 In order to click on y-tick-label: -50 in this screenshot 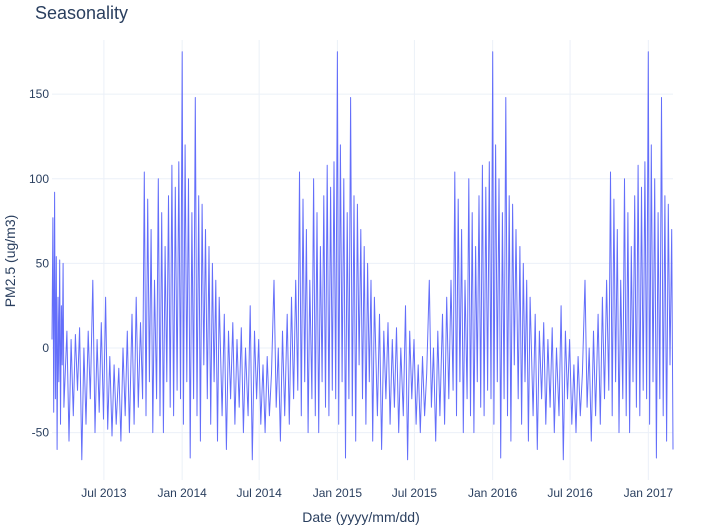, I will do `click(41, 433)`.